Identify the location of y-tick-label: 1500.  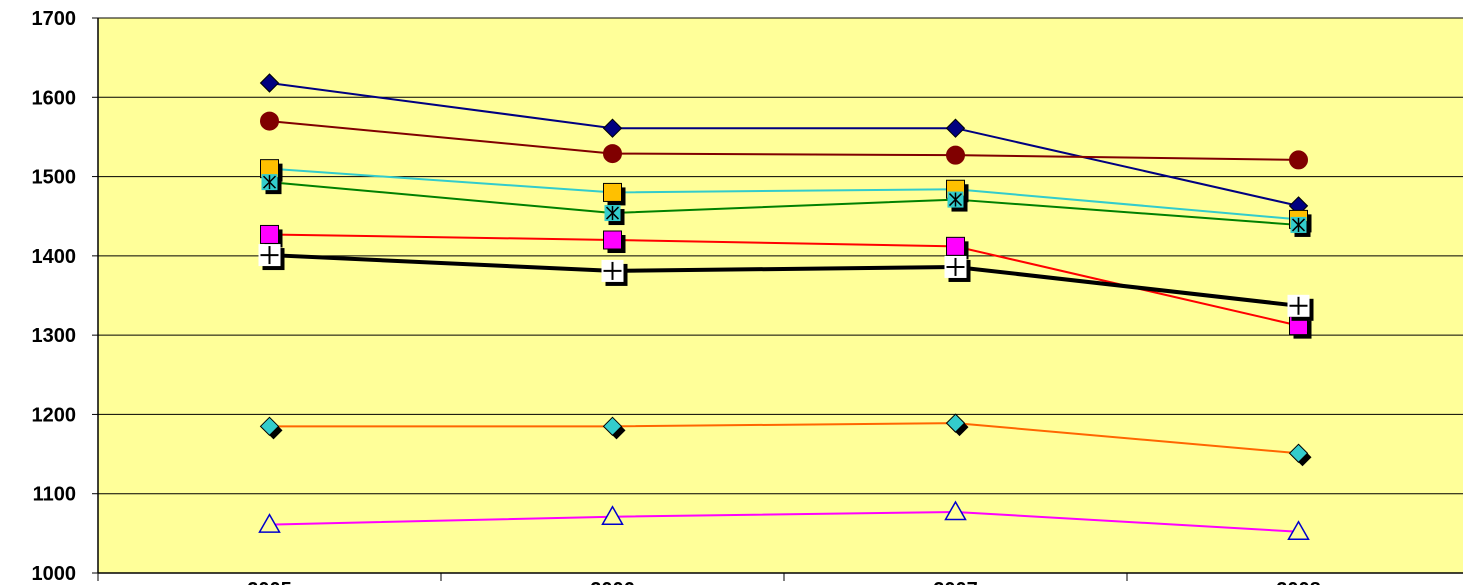
(54, 178).